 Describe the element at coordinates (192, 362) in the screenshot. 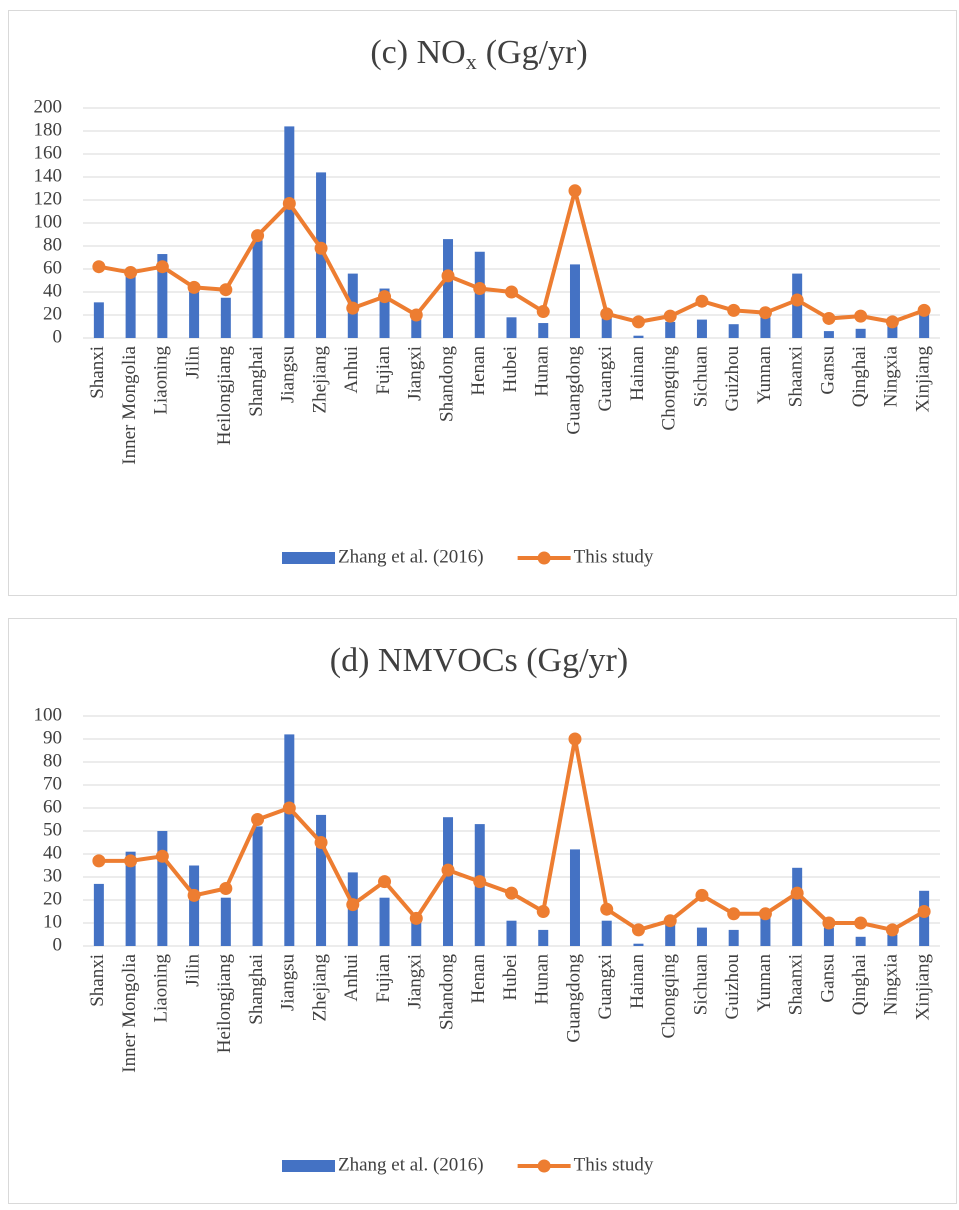

I see `x-tick-label: Jilin` at that location.